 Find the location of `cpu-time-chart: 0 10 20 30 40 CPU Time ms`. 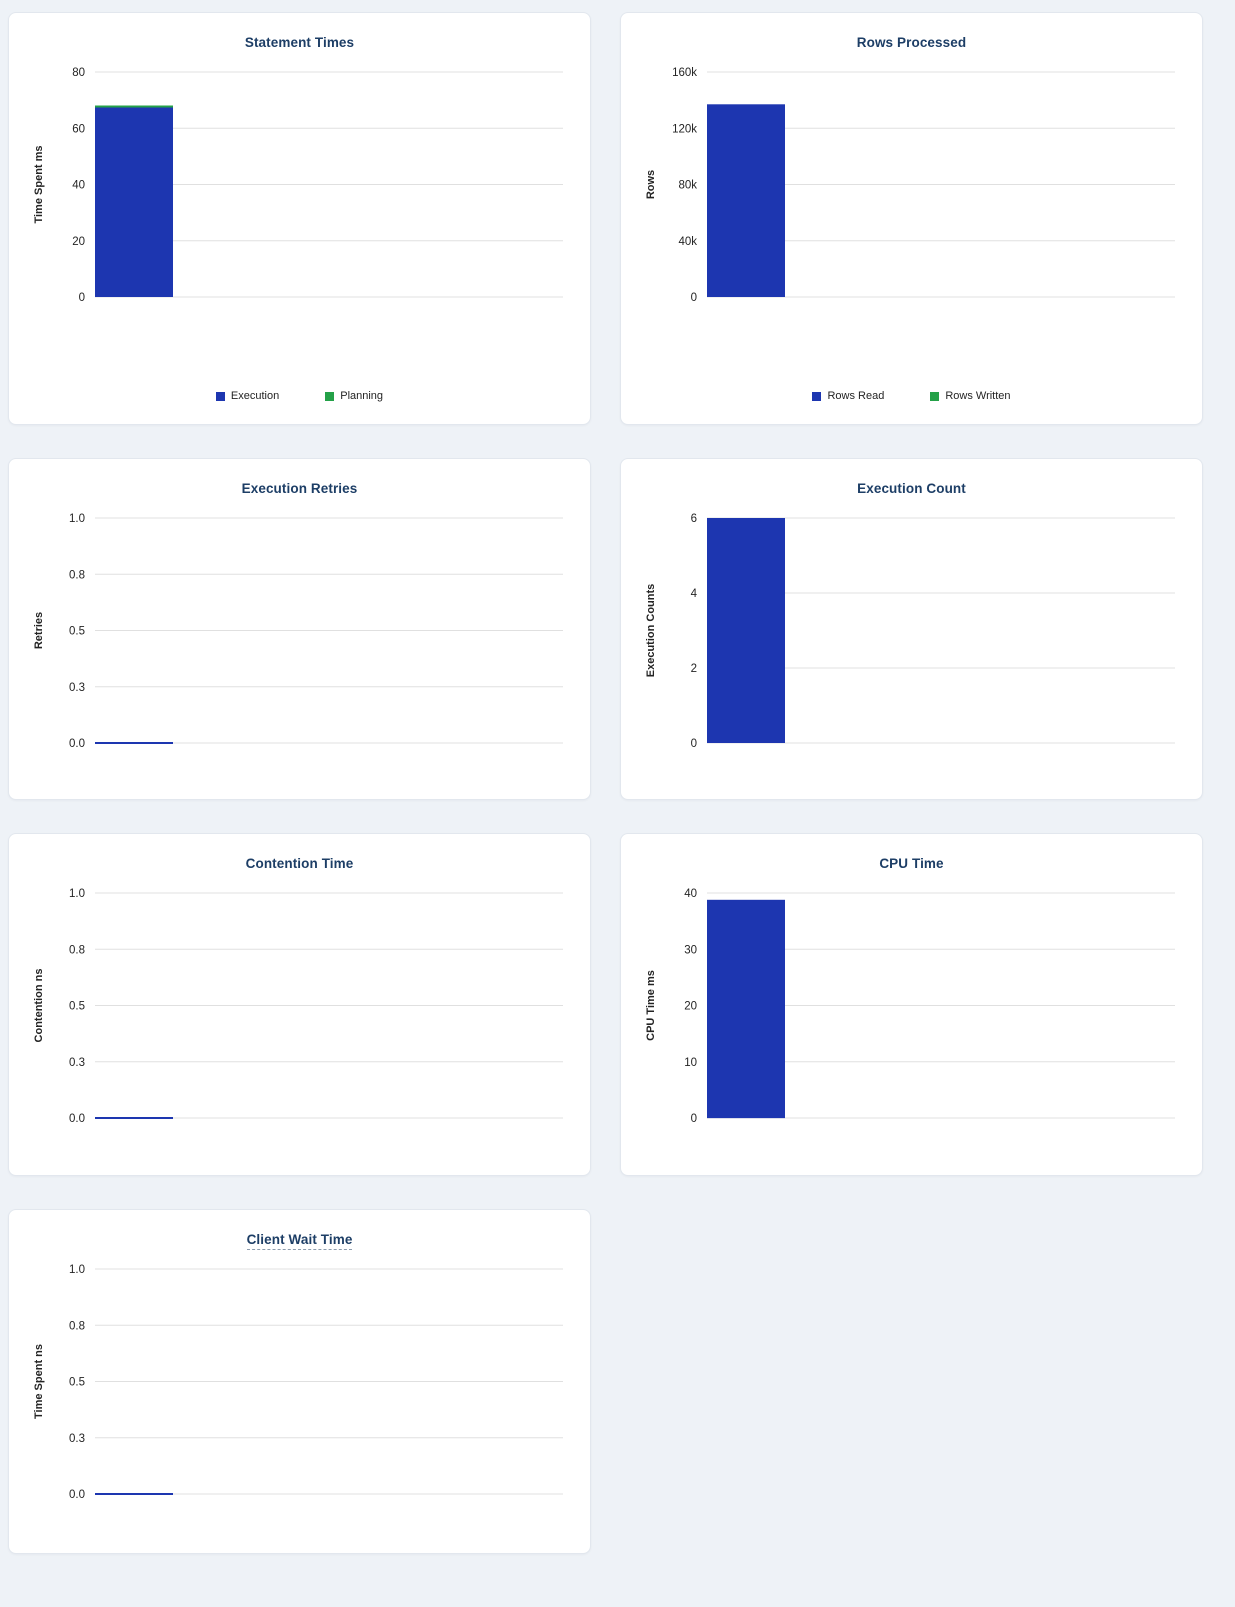

cpu-time-chart: 0 10 20 30 40 CPU Time ms is located at coordinates (910, 1006).